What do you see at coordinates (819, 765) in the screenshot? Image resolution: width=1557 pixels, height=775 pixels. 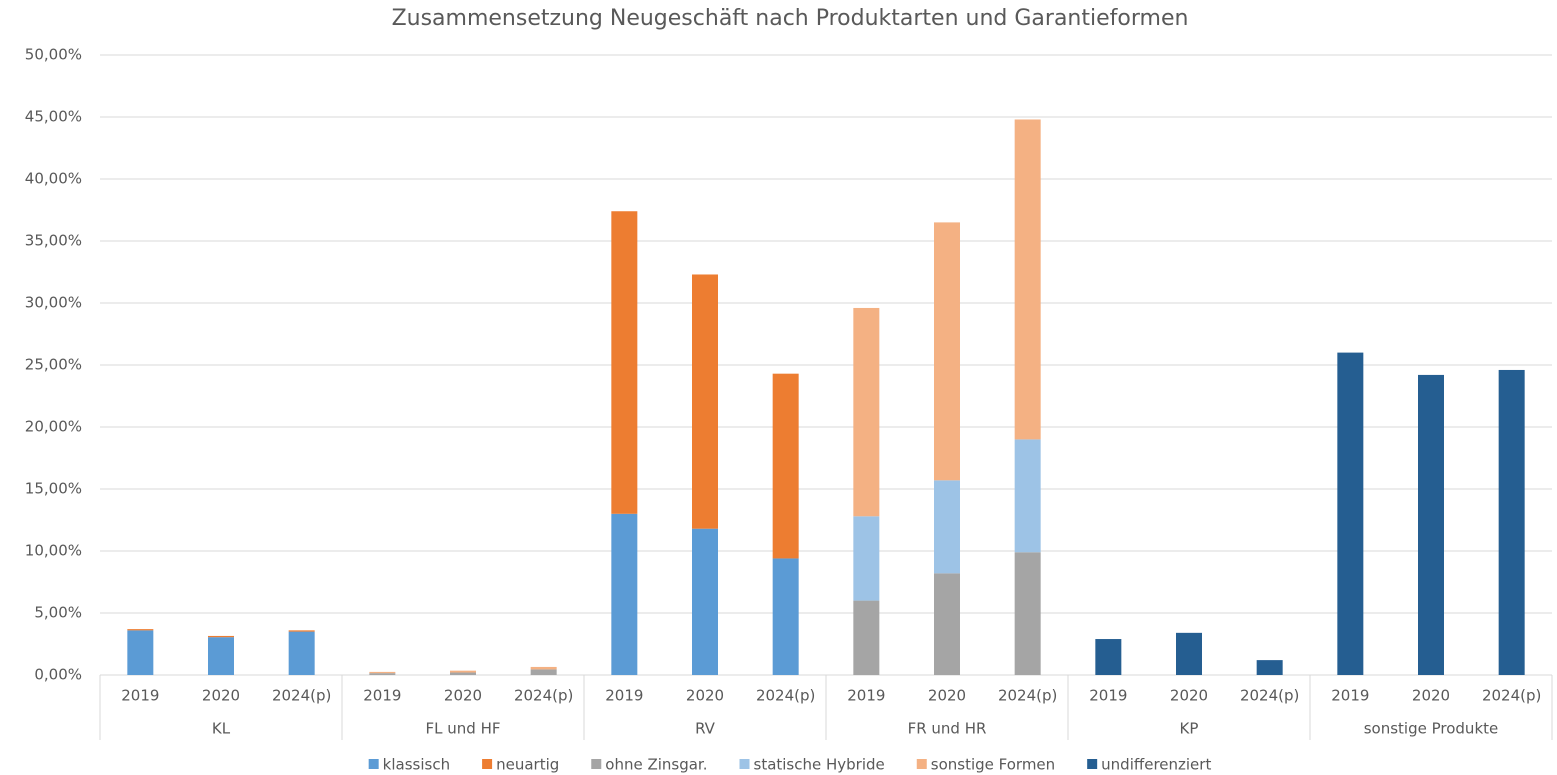 I see `legend-label: statische Hybride` at bounding box center [819, 765].